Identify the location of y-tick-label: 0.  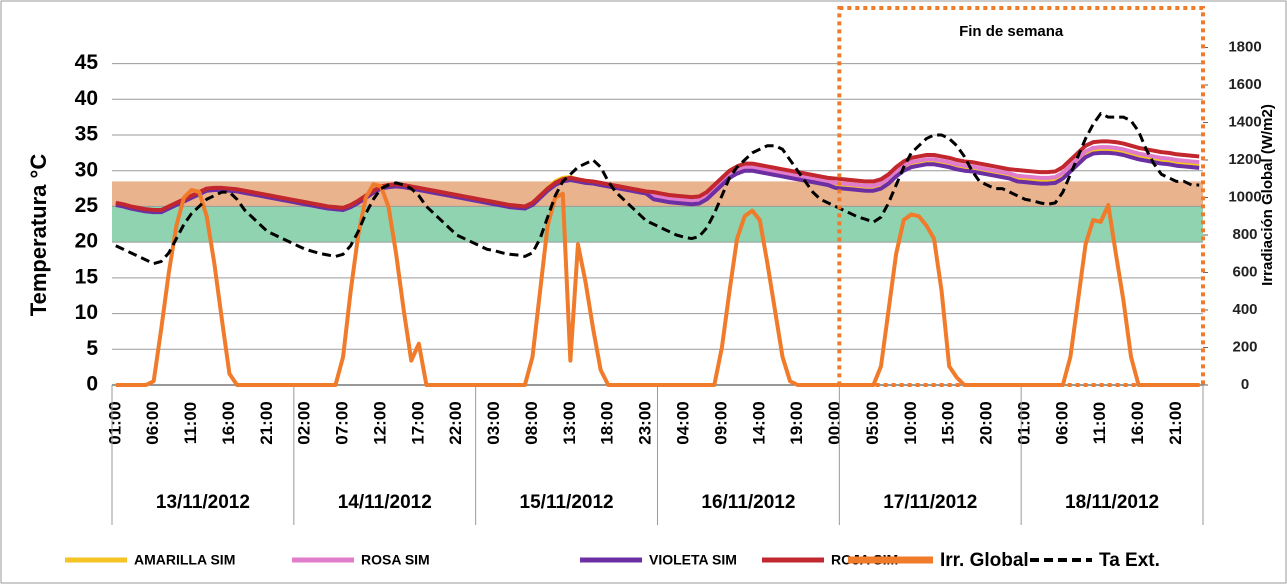
(92, 384).